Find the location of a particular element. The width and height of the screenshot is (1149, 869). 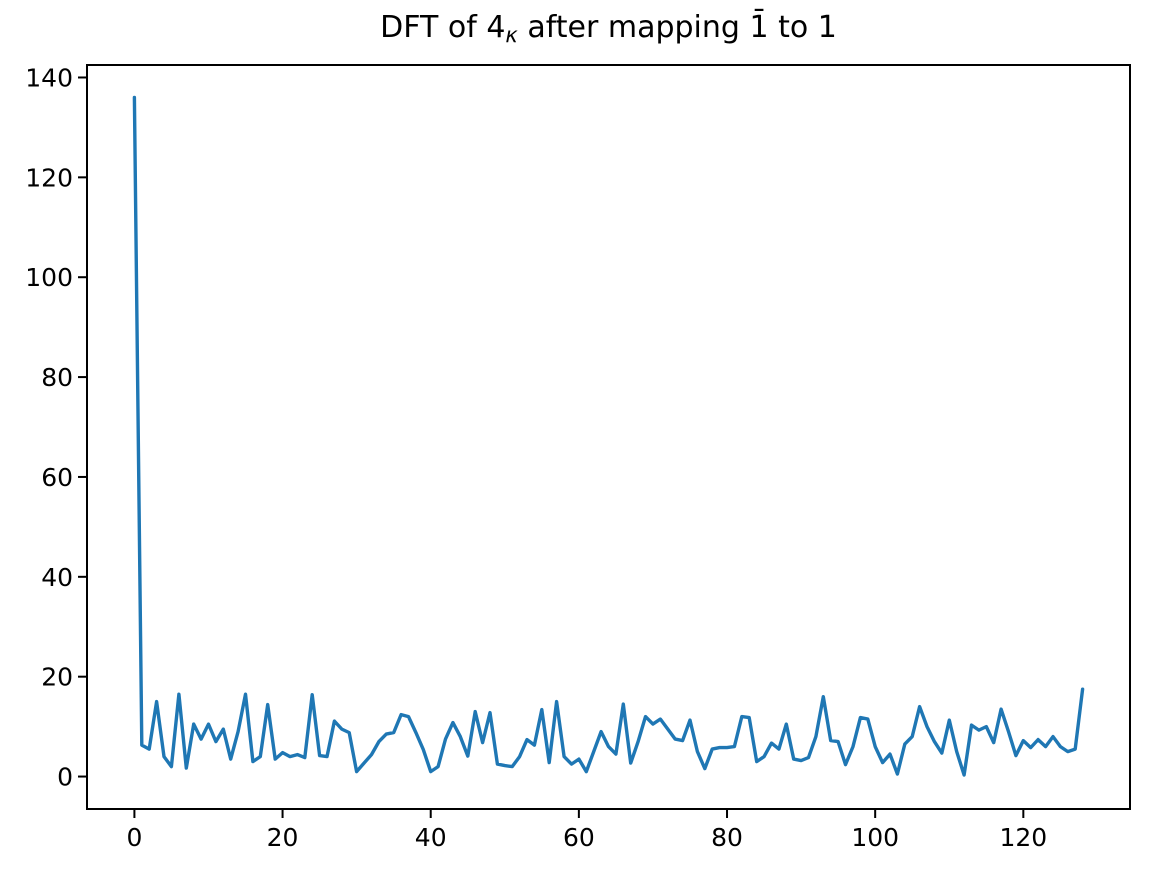

x-tick-label: 60 is located at coordinates (579, 837).